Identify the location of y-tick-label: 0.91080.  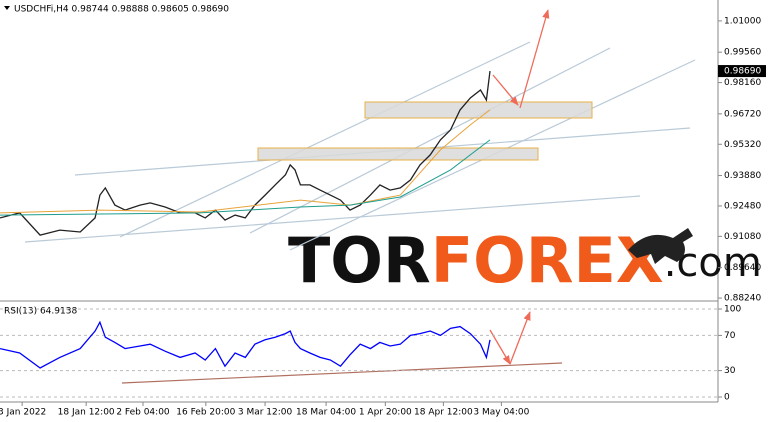
(742, 237).